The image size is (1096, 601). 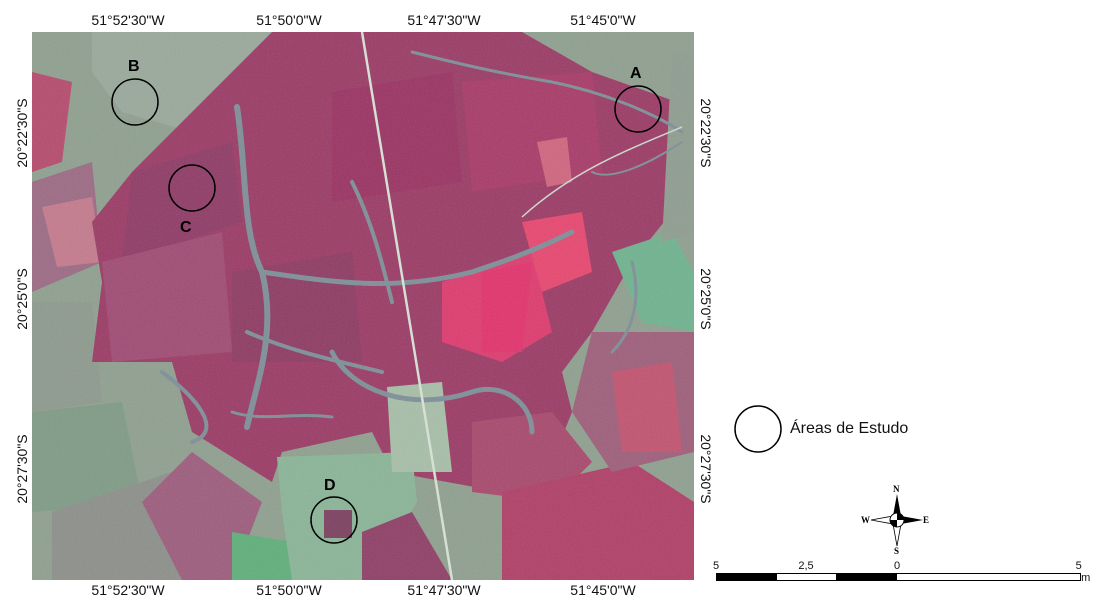 What do you see at coordinates (895, 520) in the screenshot?
I see `north-arrow-compass-icon: N S E W` at bounding box center [895, 520].